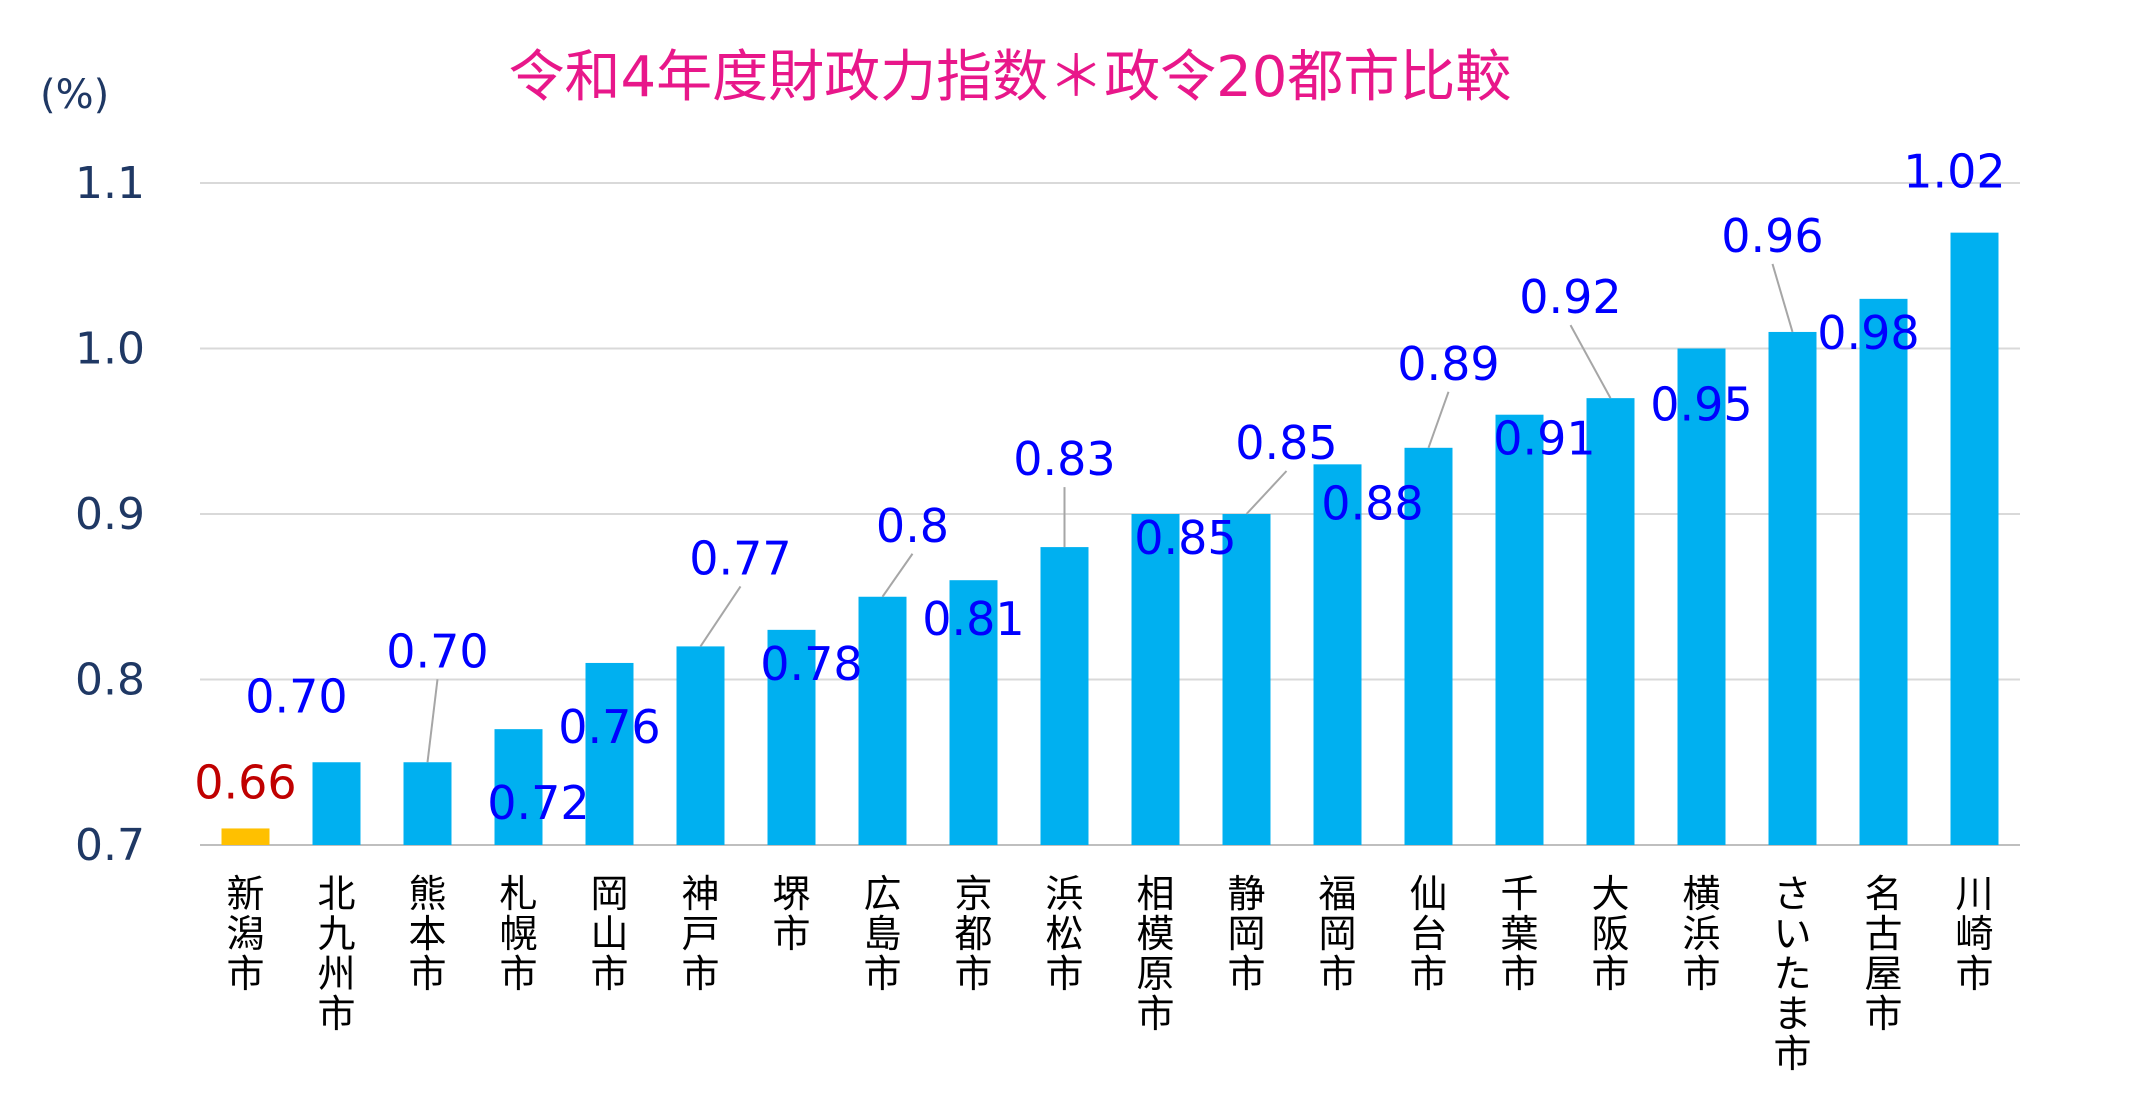 This screenshot has width=2143, height=1095. Describe the element at coordinates (1064, 696) in the screenshot. I see `bar-浜松市` at that location.